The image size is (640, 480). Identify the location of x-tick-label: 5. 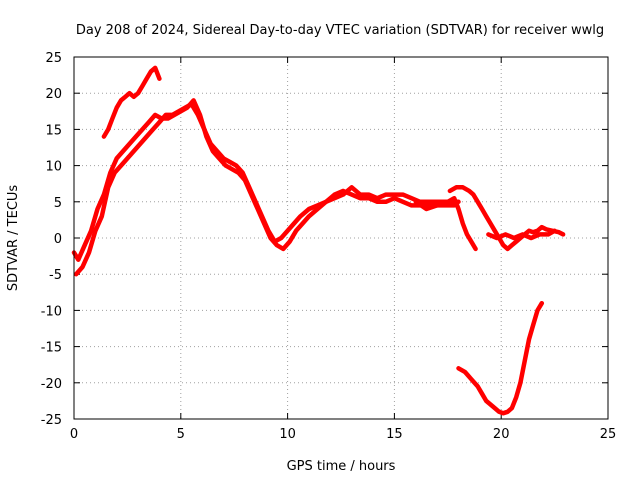
(181, 434).